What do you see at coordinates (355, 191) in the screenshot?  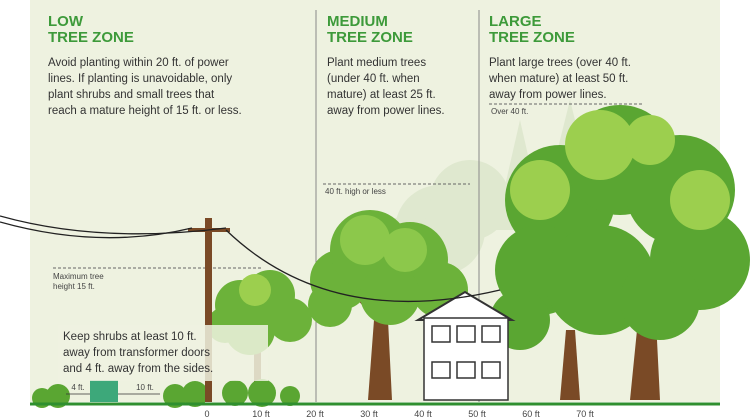 I see `height-label: 40 ft. high or less` at bounding box center [355, 191].